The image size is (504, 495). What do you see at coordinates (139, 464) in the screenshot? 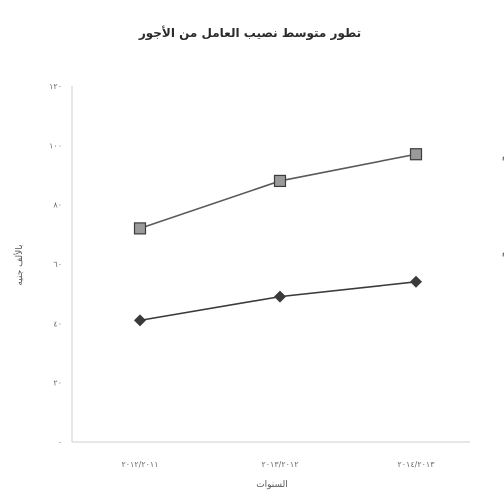
I see `x-tick-label: ٢٠١٢/٢٠١١` at bounding box center [139, 464].